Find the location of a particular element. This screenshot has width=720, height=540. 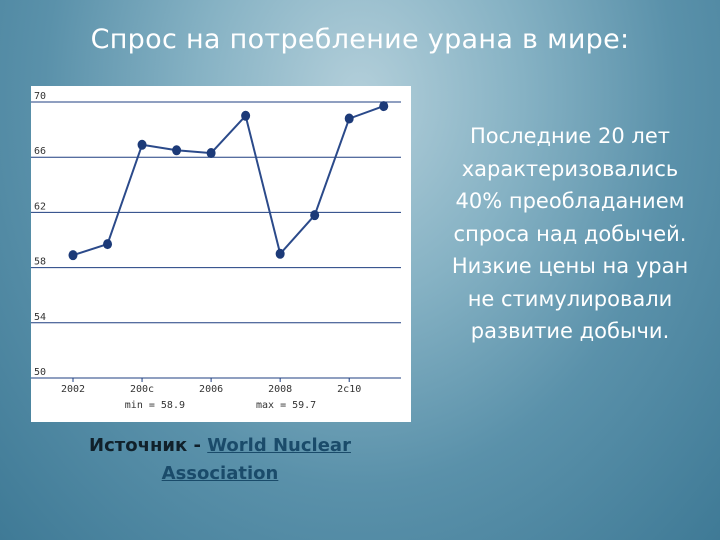

body-line: Низкие цены на уран is located at coordinates (570, 266).